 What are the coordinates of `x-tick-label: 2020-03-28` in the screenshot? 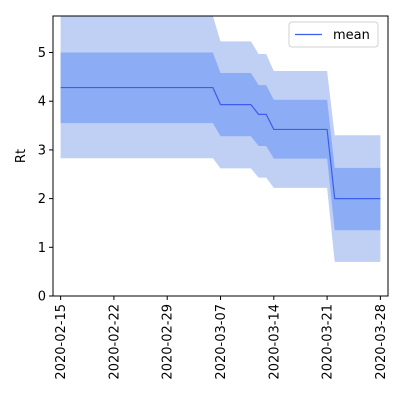 It's located at (381, 342).